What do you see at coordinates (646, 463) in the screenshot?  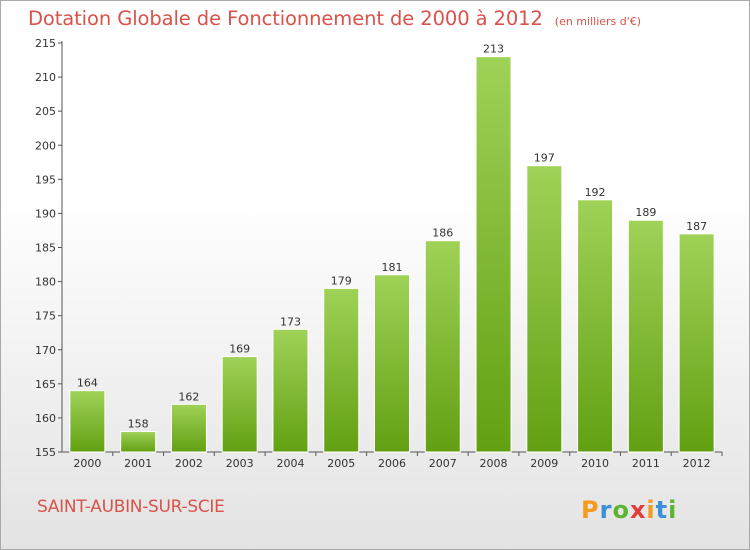 I see `x-tick-label: 2011` at bounding box center [646, 463].